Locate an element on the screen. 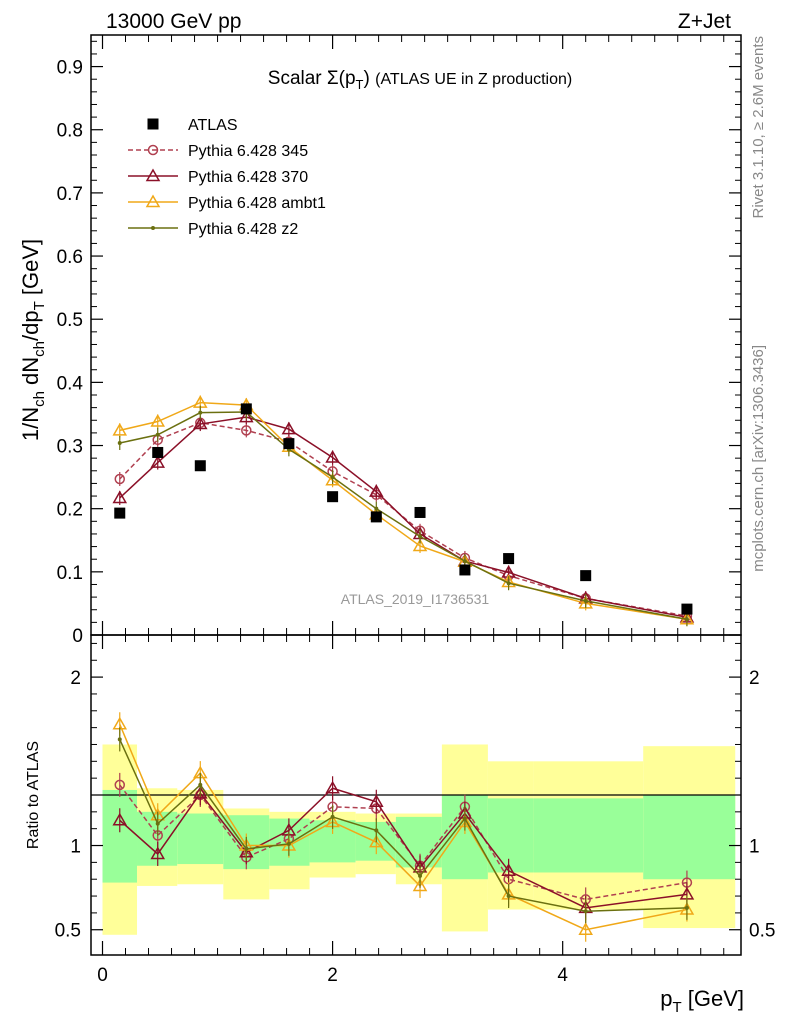 This screenshot has height=1024, width=786. x-tick-label: 0 is located at coordinates (102, 975).